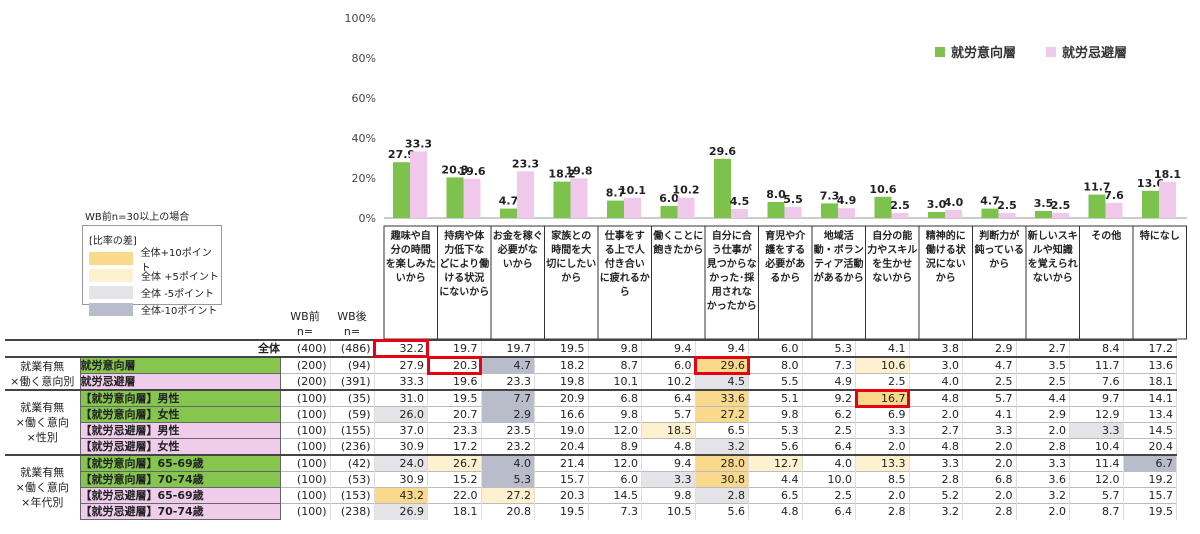  What do you see at coordinates (401, 154) in the screenshot?
I see `data-label: 27.9` at bounding box center [401, 154].